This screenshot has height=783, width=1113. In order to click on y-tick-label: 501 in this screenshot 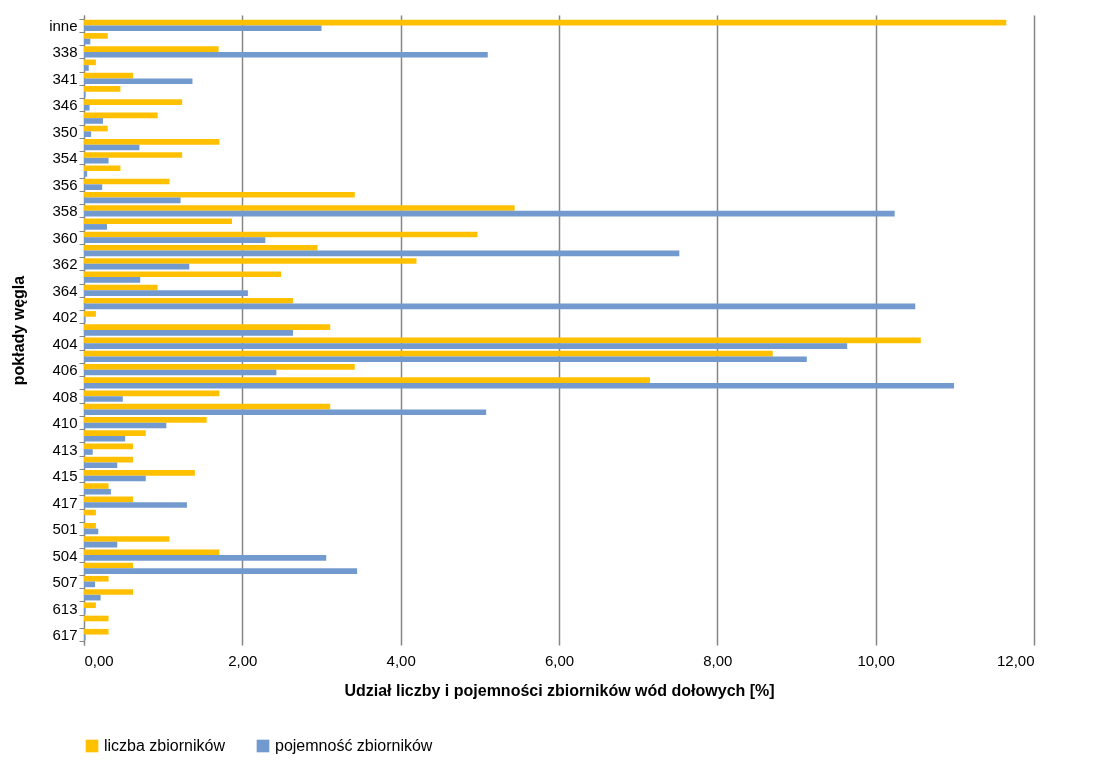, I will do `click(65, 529)`.